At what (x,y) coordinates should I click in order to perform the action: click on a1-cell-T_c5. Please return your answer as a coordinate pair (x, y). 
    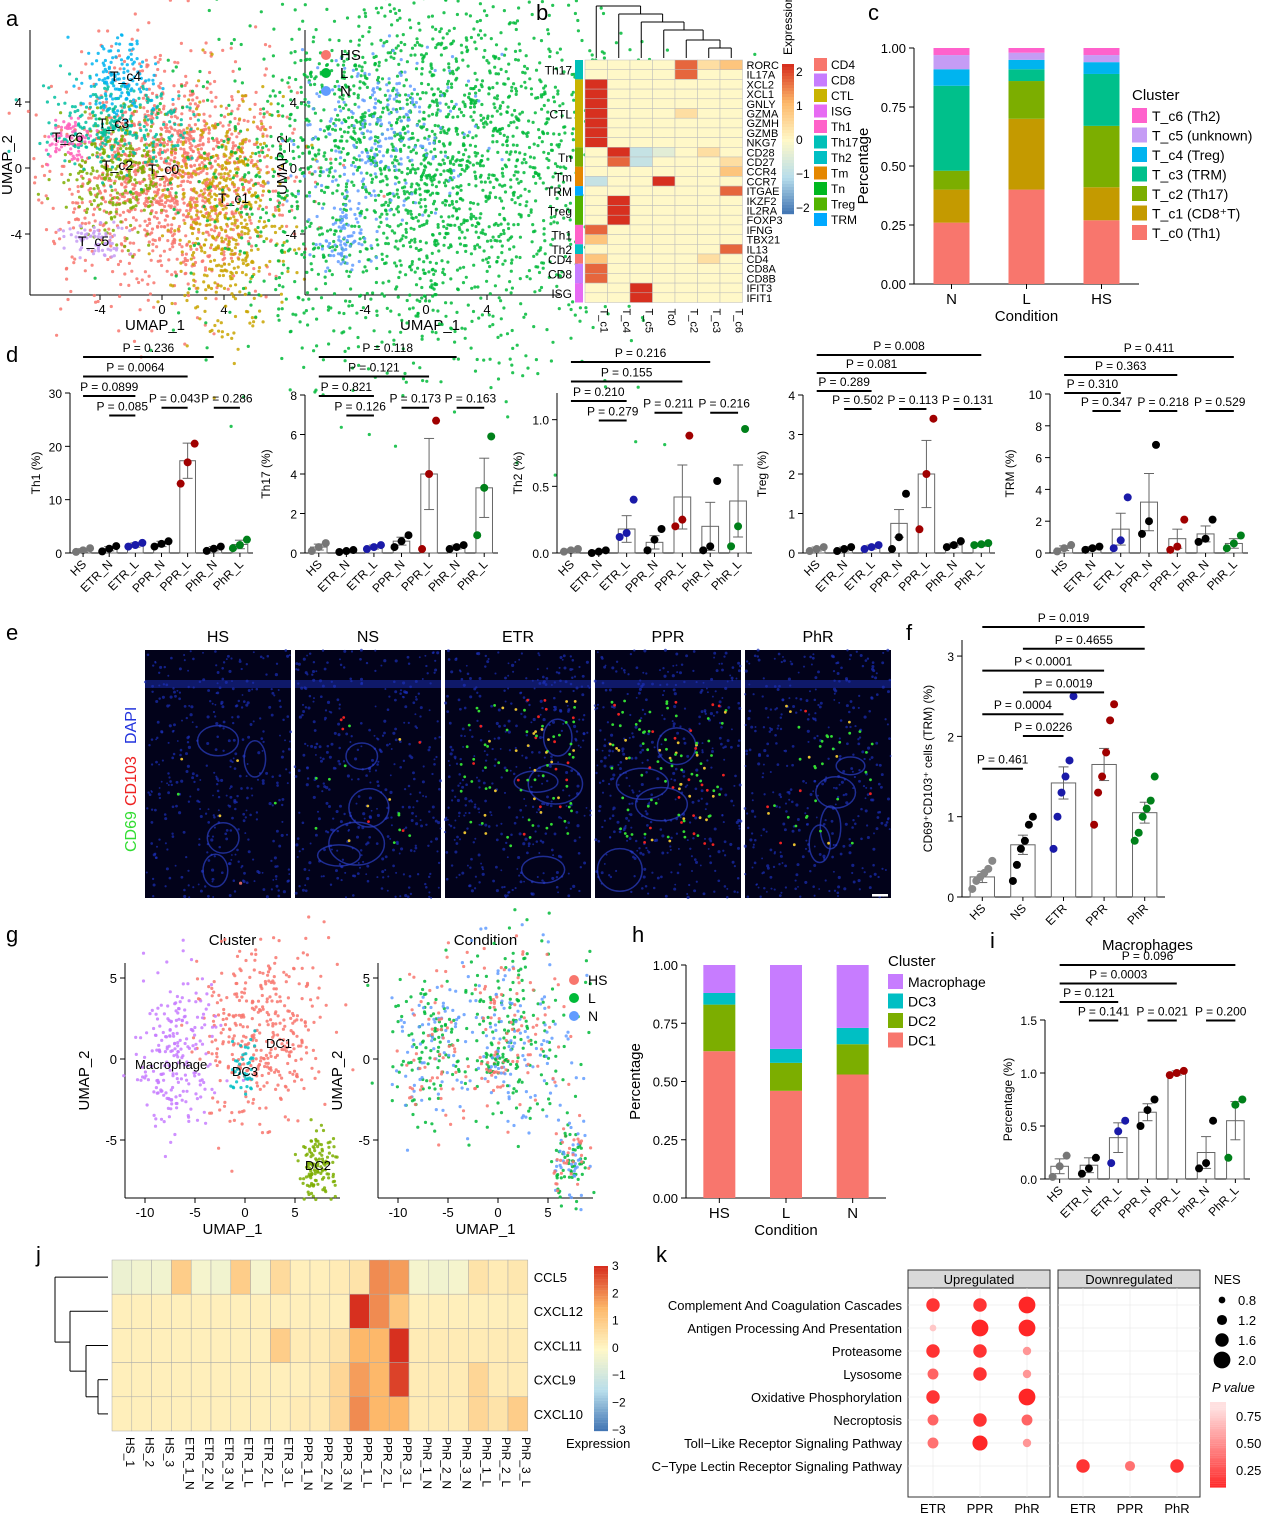
    Looking at the image, I should click on (80, 226).